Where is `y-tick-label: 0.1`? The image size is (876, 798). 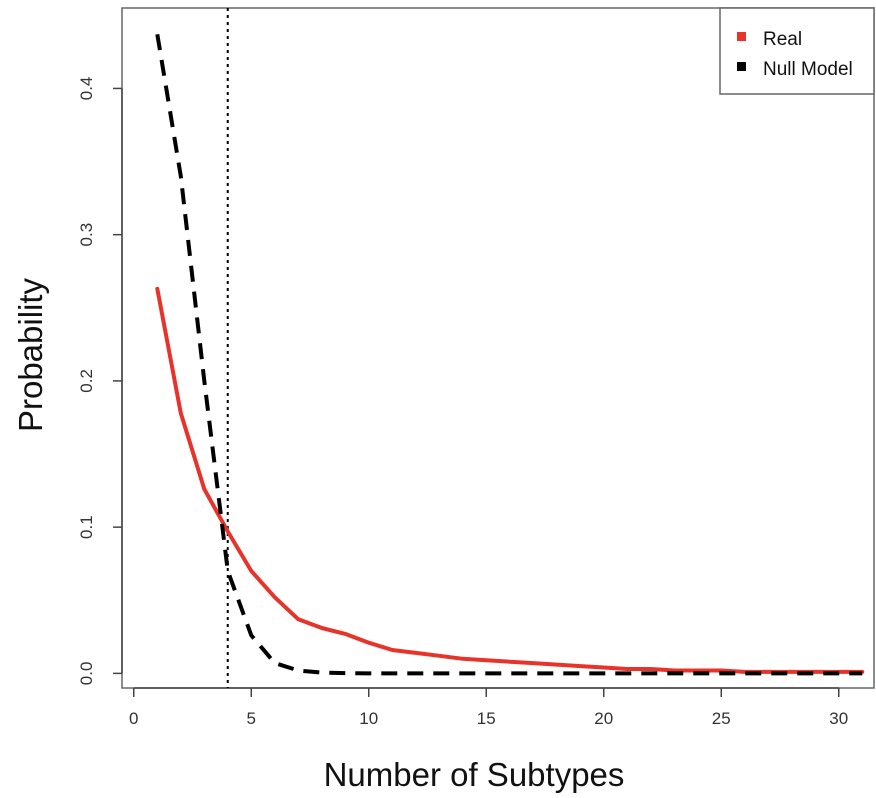
y-tick-label: 0.1 is located at coordinates (86, 527).